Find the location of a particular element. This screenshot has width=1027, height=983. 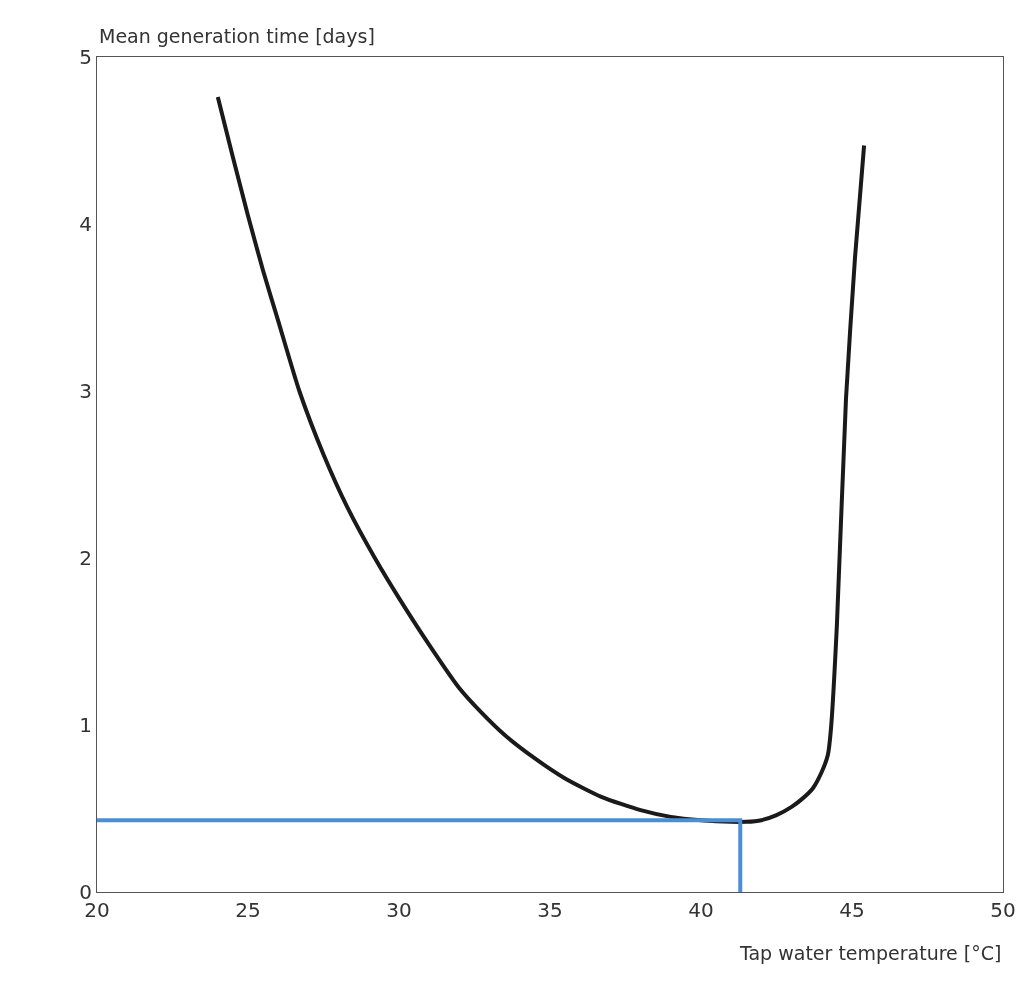

y-tick-label: 4 is located at coordinates (85, 224).